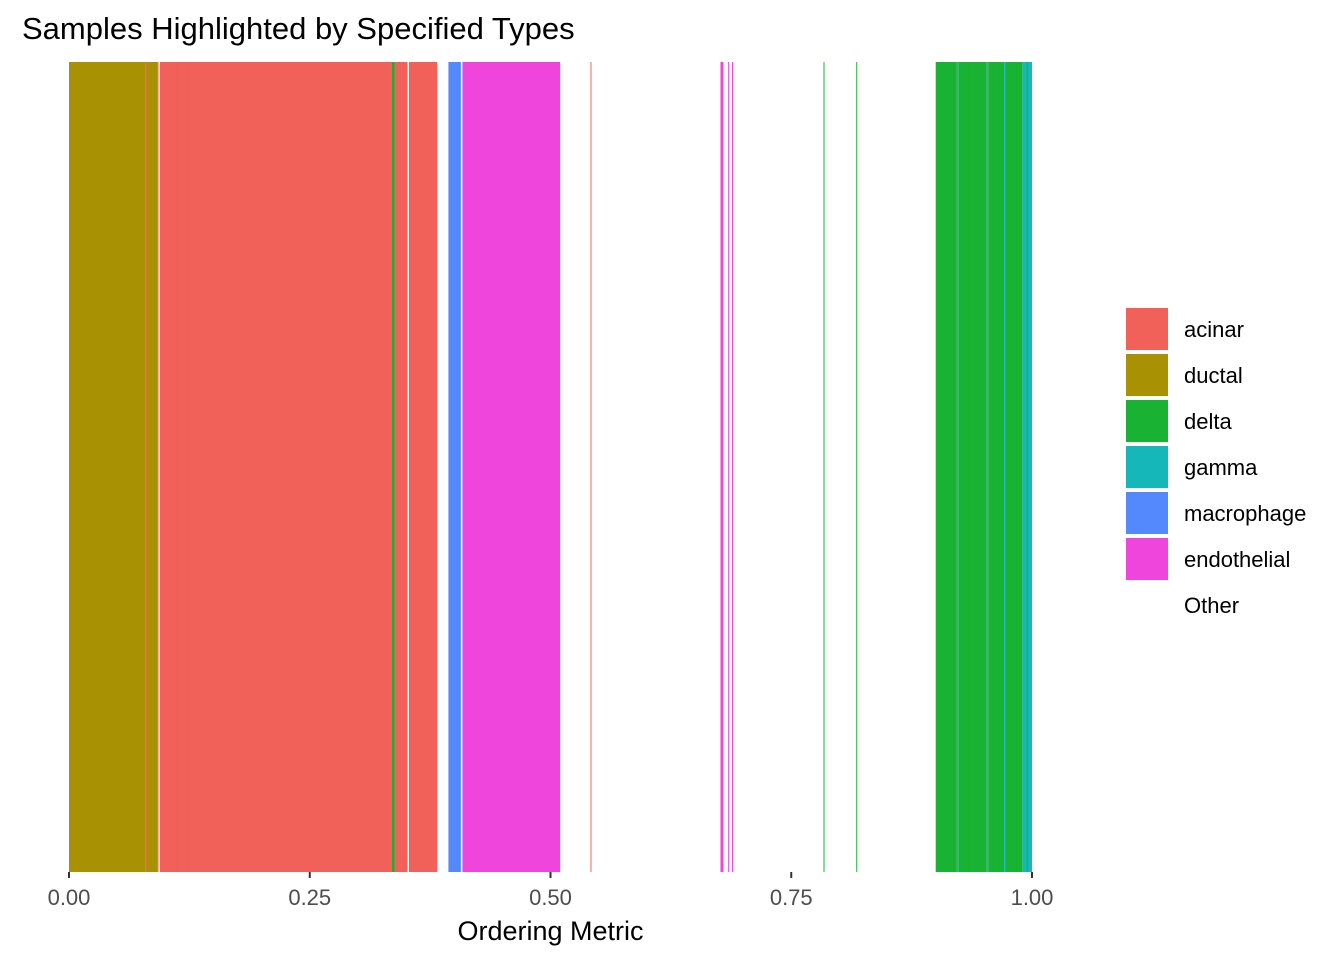 Image resolution: width=1344 pixels, height=960 pixels. Describe the element at coordinates (1147, 513) in the screenshot. I see `legend-key-macrophage` at that location.